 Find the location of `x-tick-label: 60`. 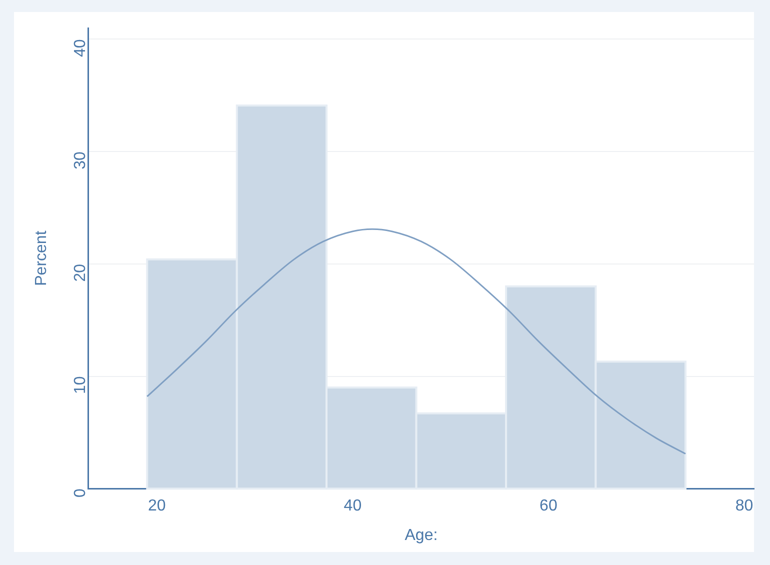

x-tick-label: 60 is located at coordinates (549, 506).